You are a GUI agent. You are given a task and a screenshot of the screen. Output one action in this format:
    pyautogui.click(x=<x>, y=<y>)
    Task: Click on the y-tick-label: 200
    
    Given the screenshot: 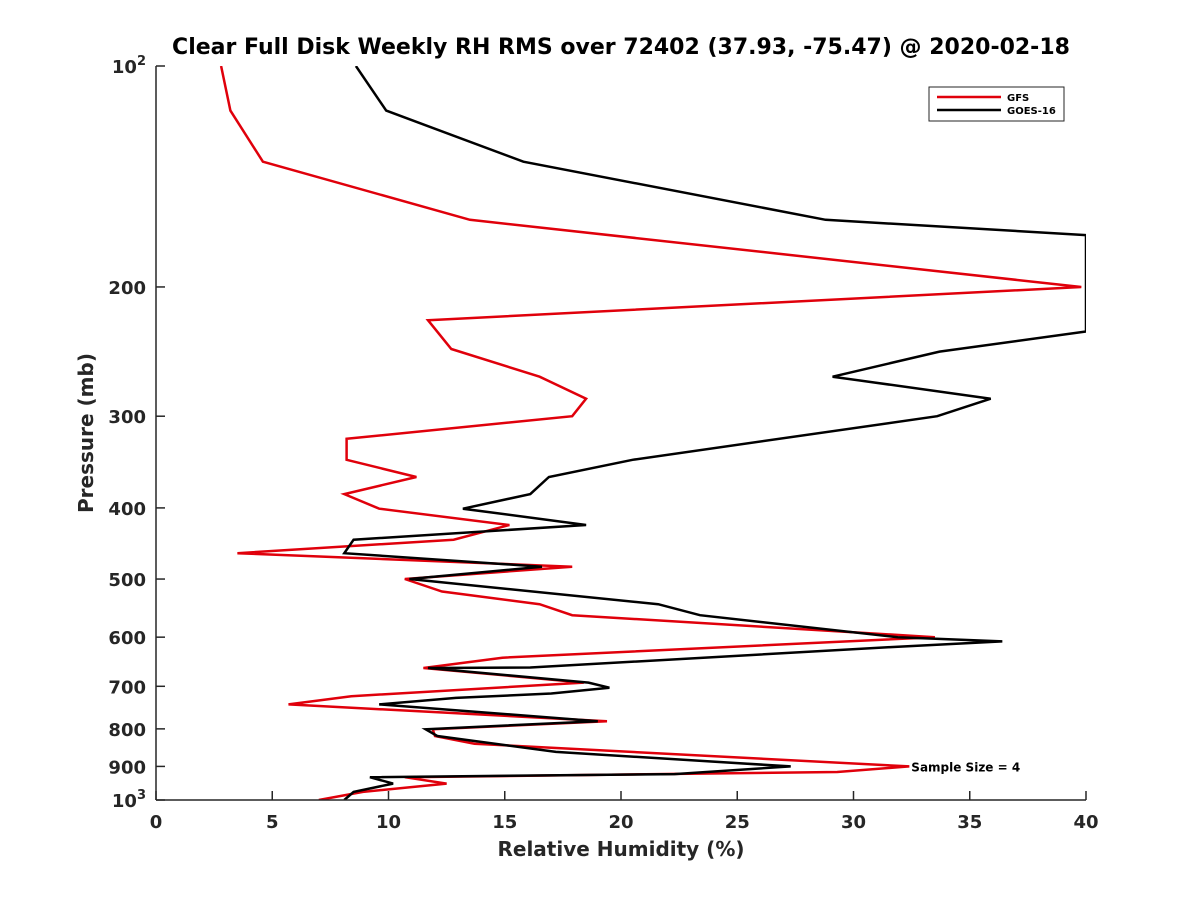 What is the action you would take?
    pyautogui.click(x=127, y=288)
    